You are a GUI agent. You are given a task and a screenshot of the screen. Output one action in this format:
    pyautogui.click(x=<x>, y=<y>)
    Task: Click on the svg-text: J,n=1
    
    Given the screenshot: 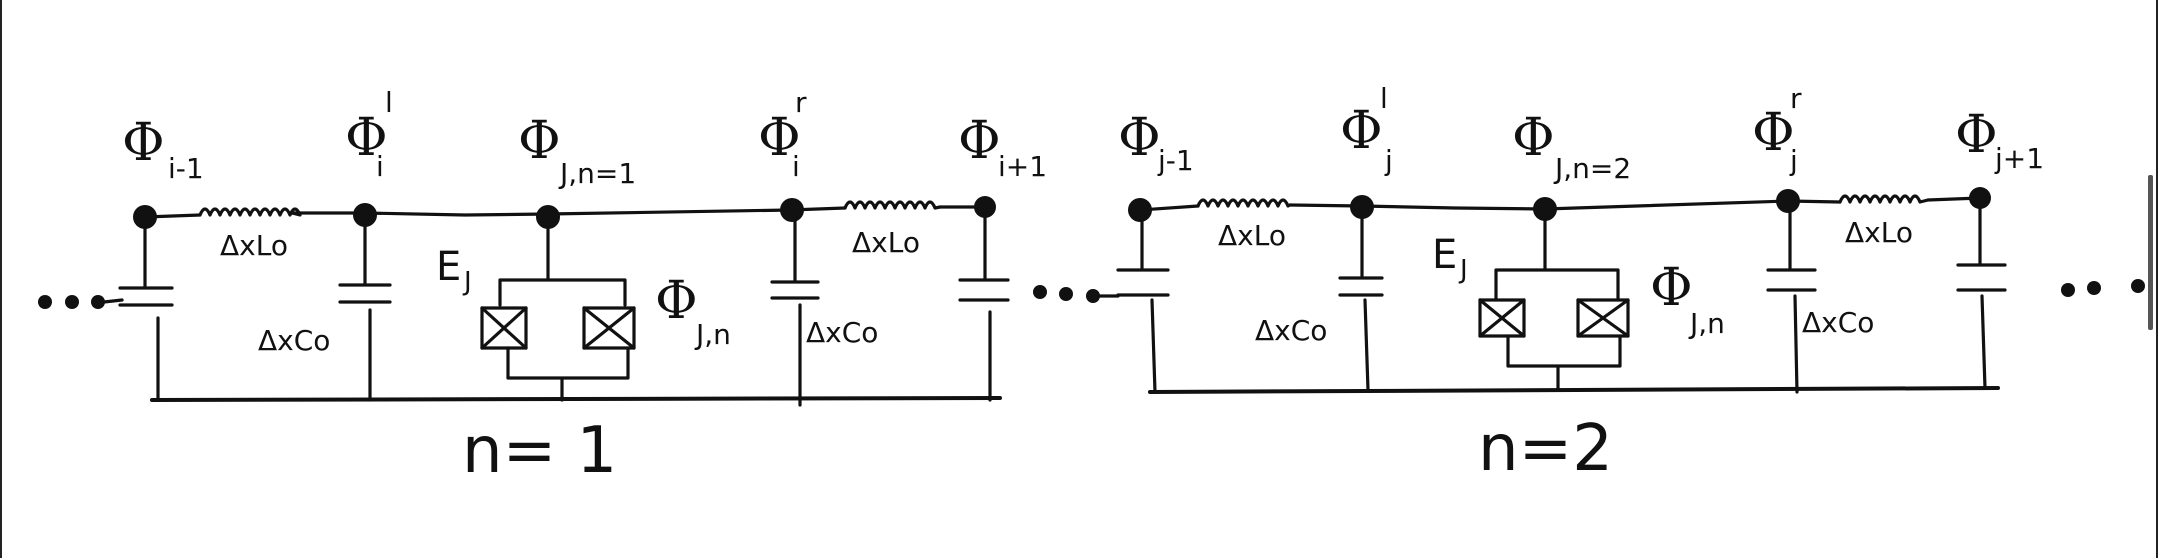 What is the action you would take?
    pyautogui.click(x=597, y=173)
    